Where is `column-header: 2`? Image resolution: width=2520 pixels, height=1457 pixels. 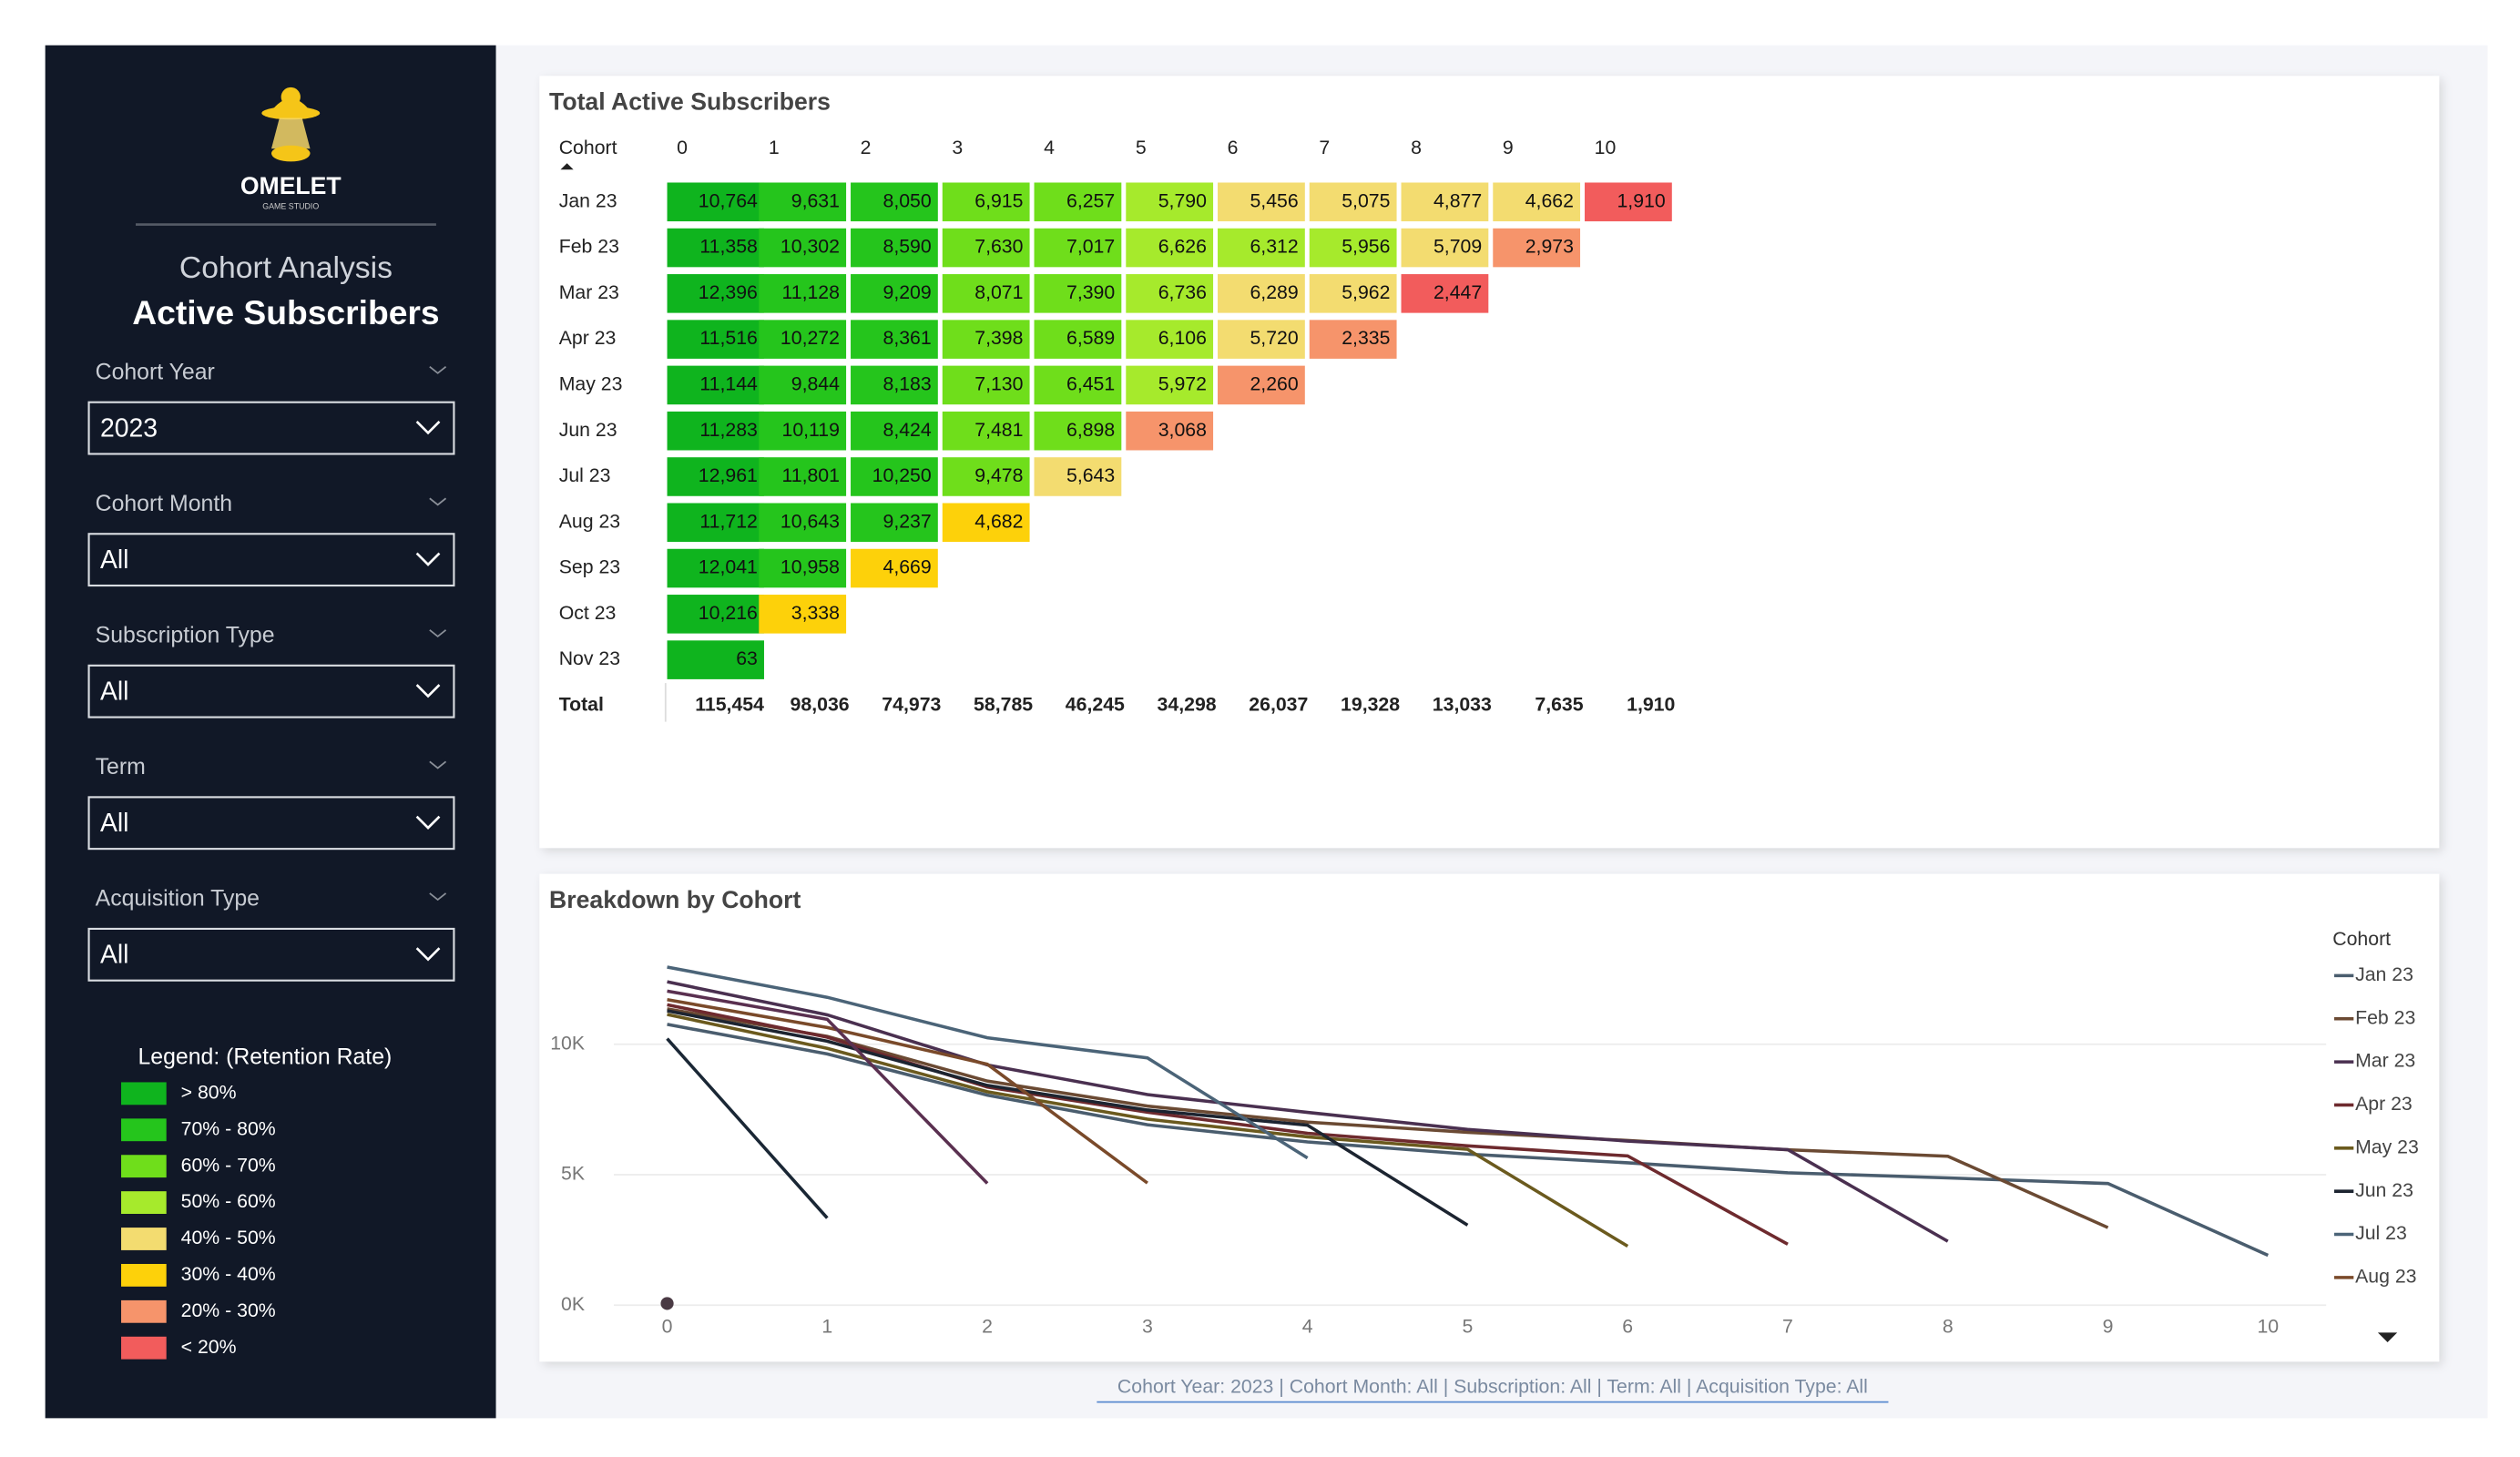
column-header: 2 is located at coordinates (866, 147).